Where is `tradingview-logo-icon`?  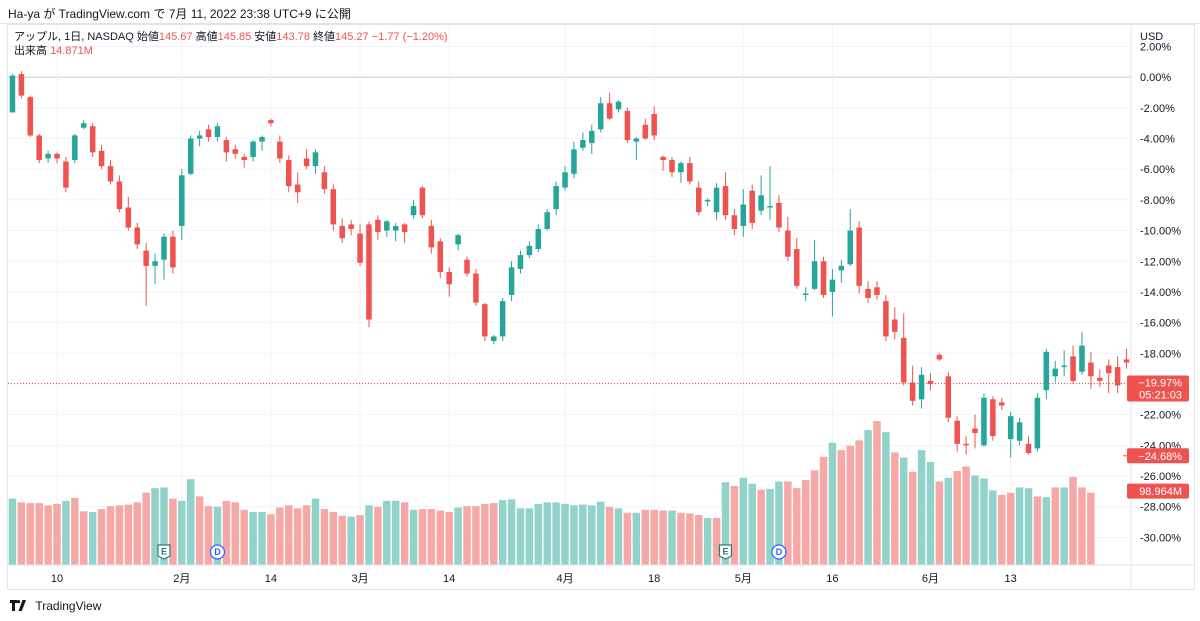 tradingview-logo-icon is located at coordinates (19, 606).